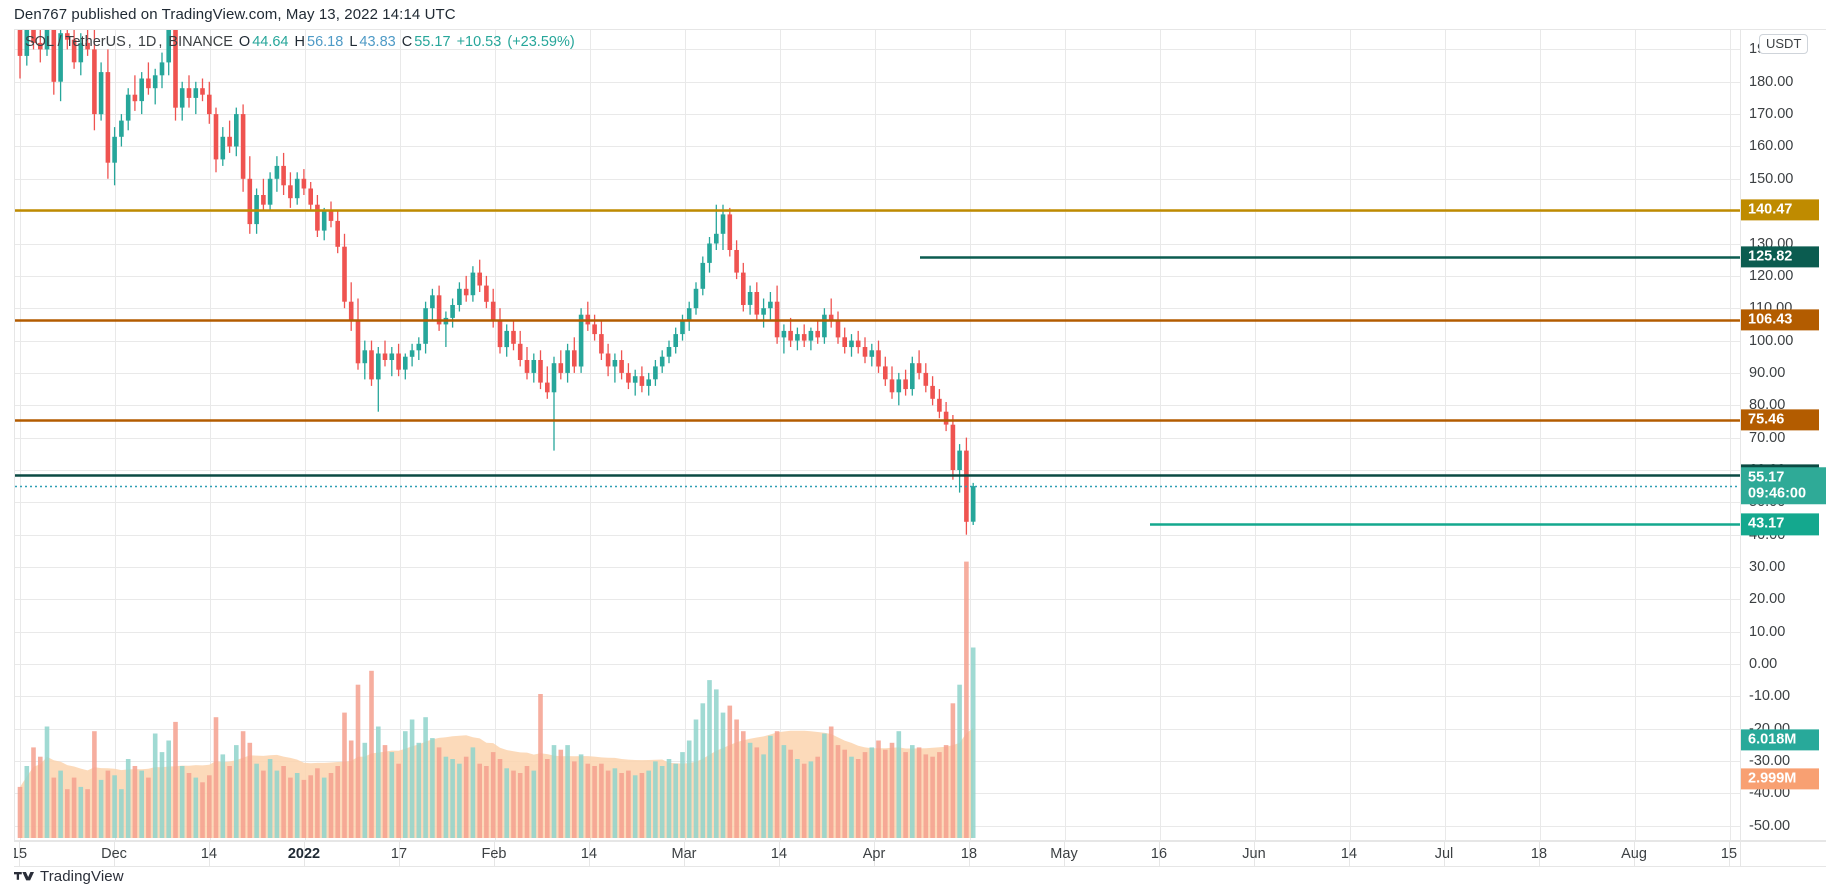  I want to click on price-tick: 180.00, so click(1771, 81).